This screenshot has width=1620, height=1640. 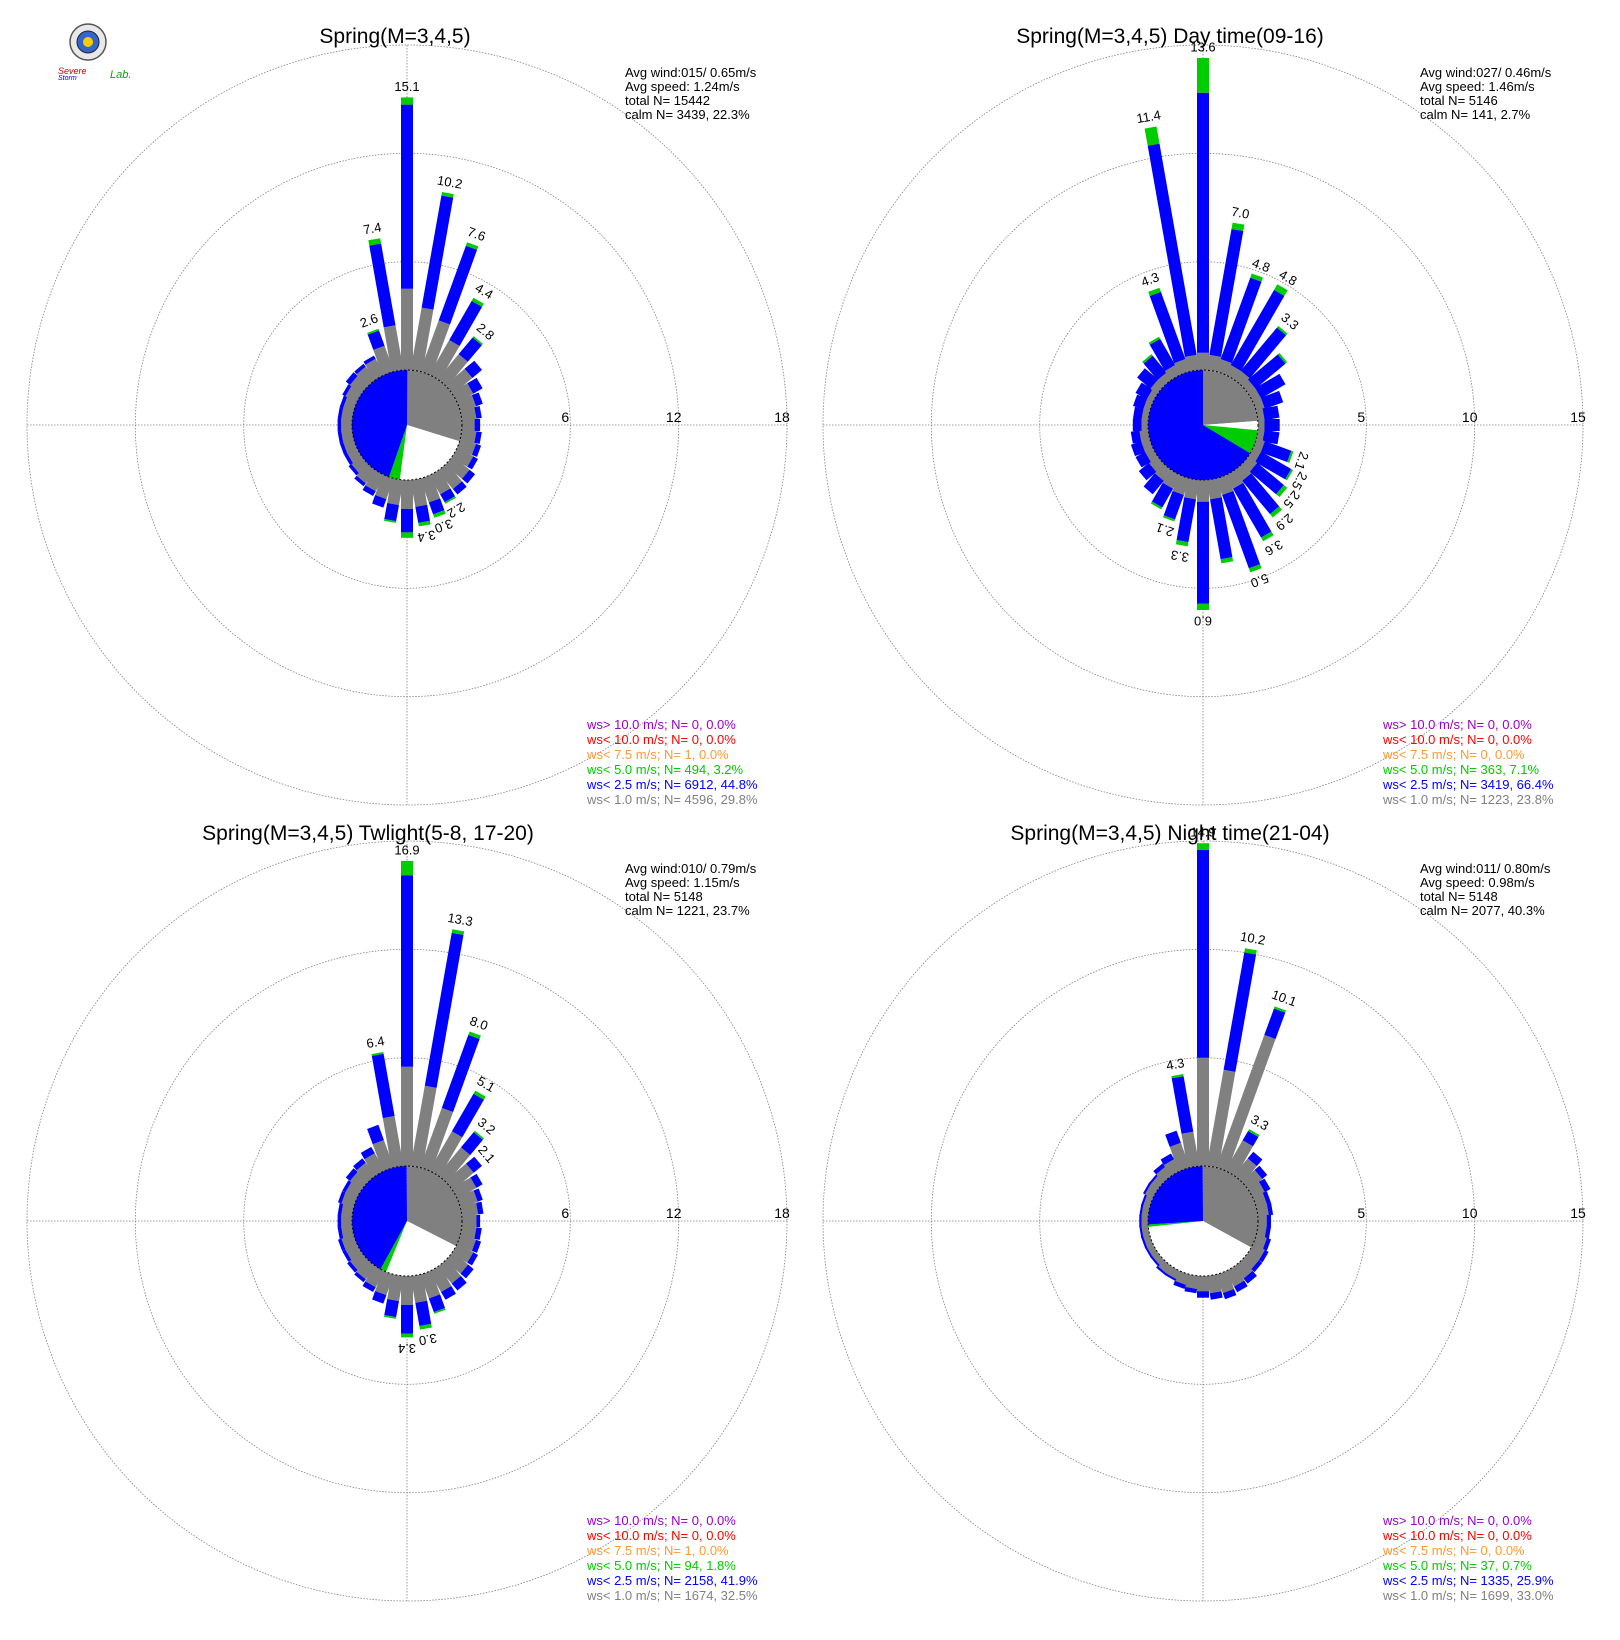 What do you see at coordinates (94, 52) in the screenshot?
I see `lab-seal-icon: Severe Storm Lab.` at bounding box center [94, 52].